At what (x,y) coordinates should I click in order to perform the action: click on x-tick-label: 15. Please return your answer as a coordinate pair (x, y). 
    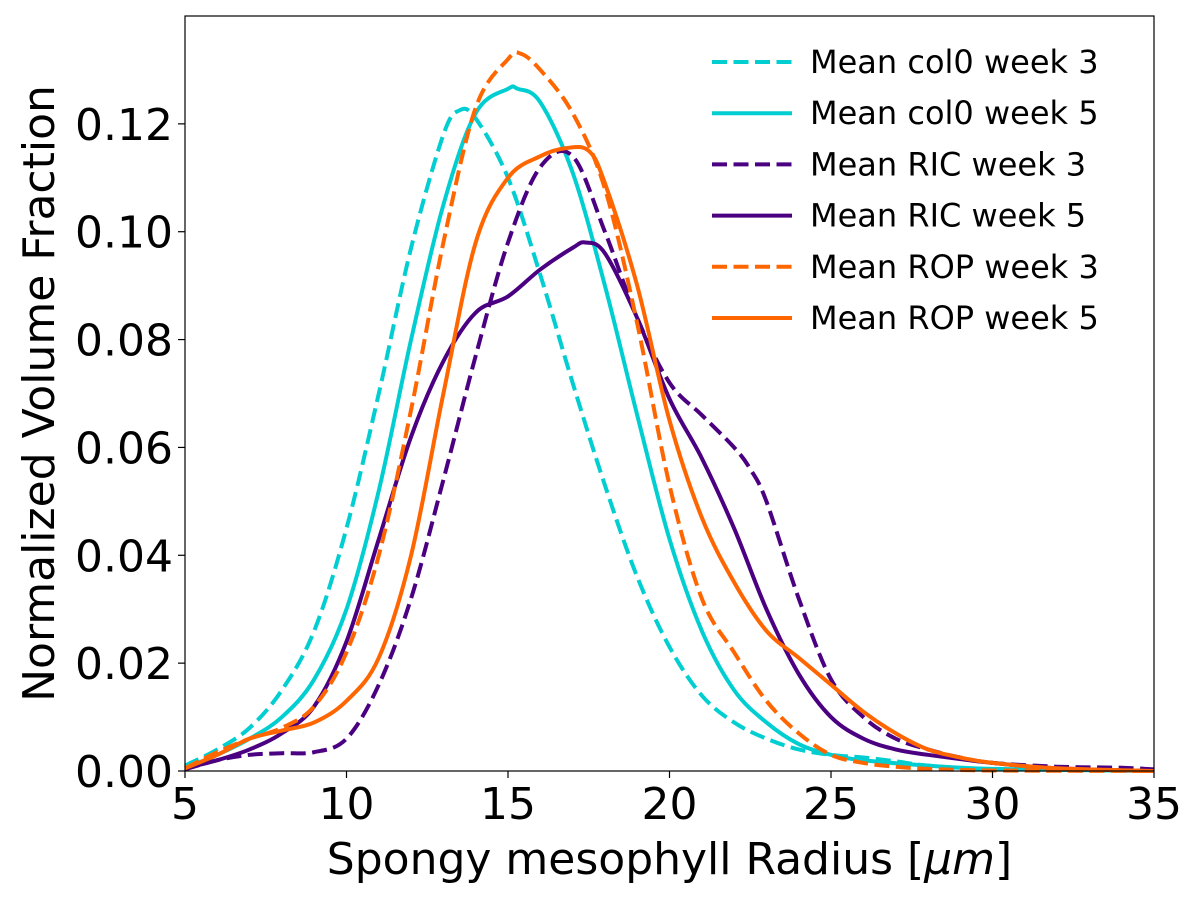
    Looking at the image, I should click on (508, 804).